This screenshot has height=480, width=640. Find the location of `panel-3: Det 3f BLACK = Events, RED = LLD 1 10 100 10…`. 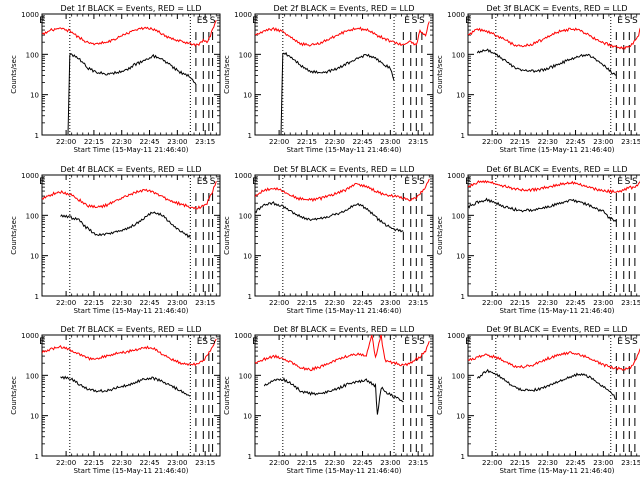

panel-3: Det 3f BLACK = Events, RED = LLD 1 10 100 10… is located at coordinates (538, 79).